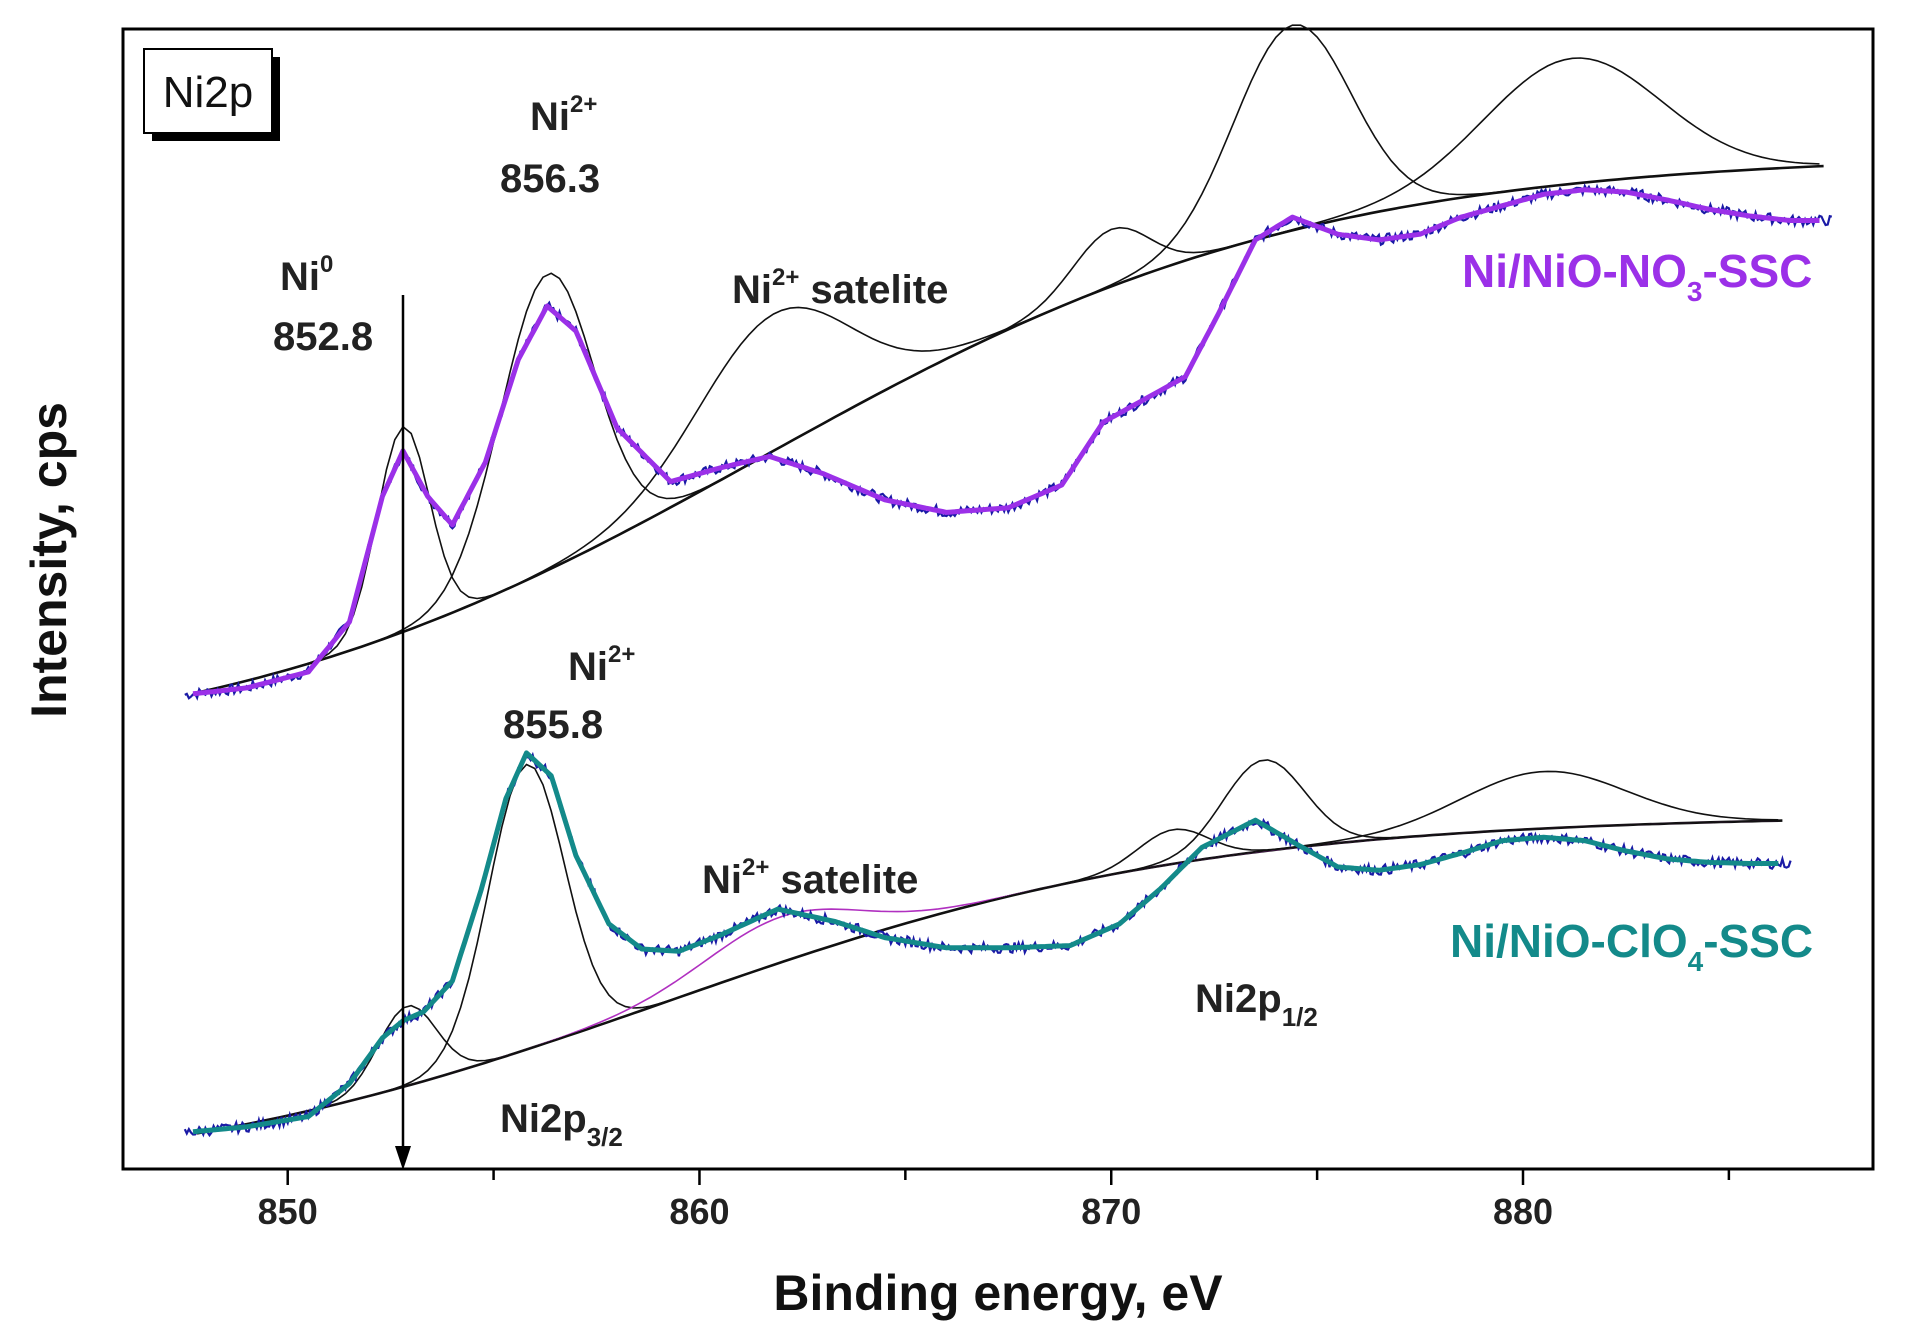  Describe the element at coordinates (550, 179) in the screenshot. I see `annotation-ni2-top-value: 856.3` at that location.